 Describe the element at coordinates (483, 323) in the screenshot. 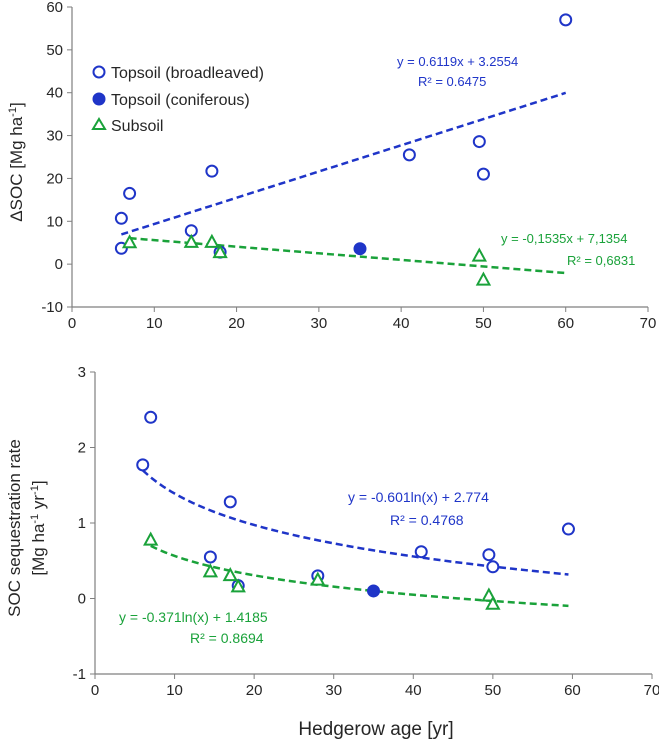

I see `top-x-tick-label: 50` at that location.